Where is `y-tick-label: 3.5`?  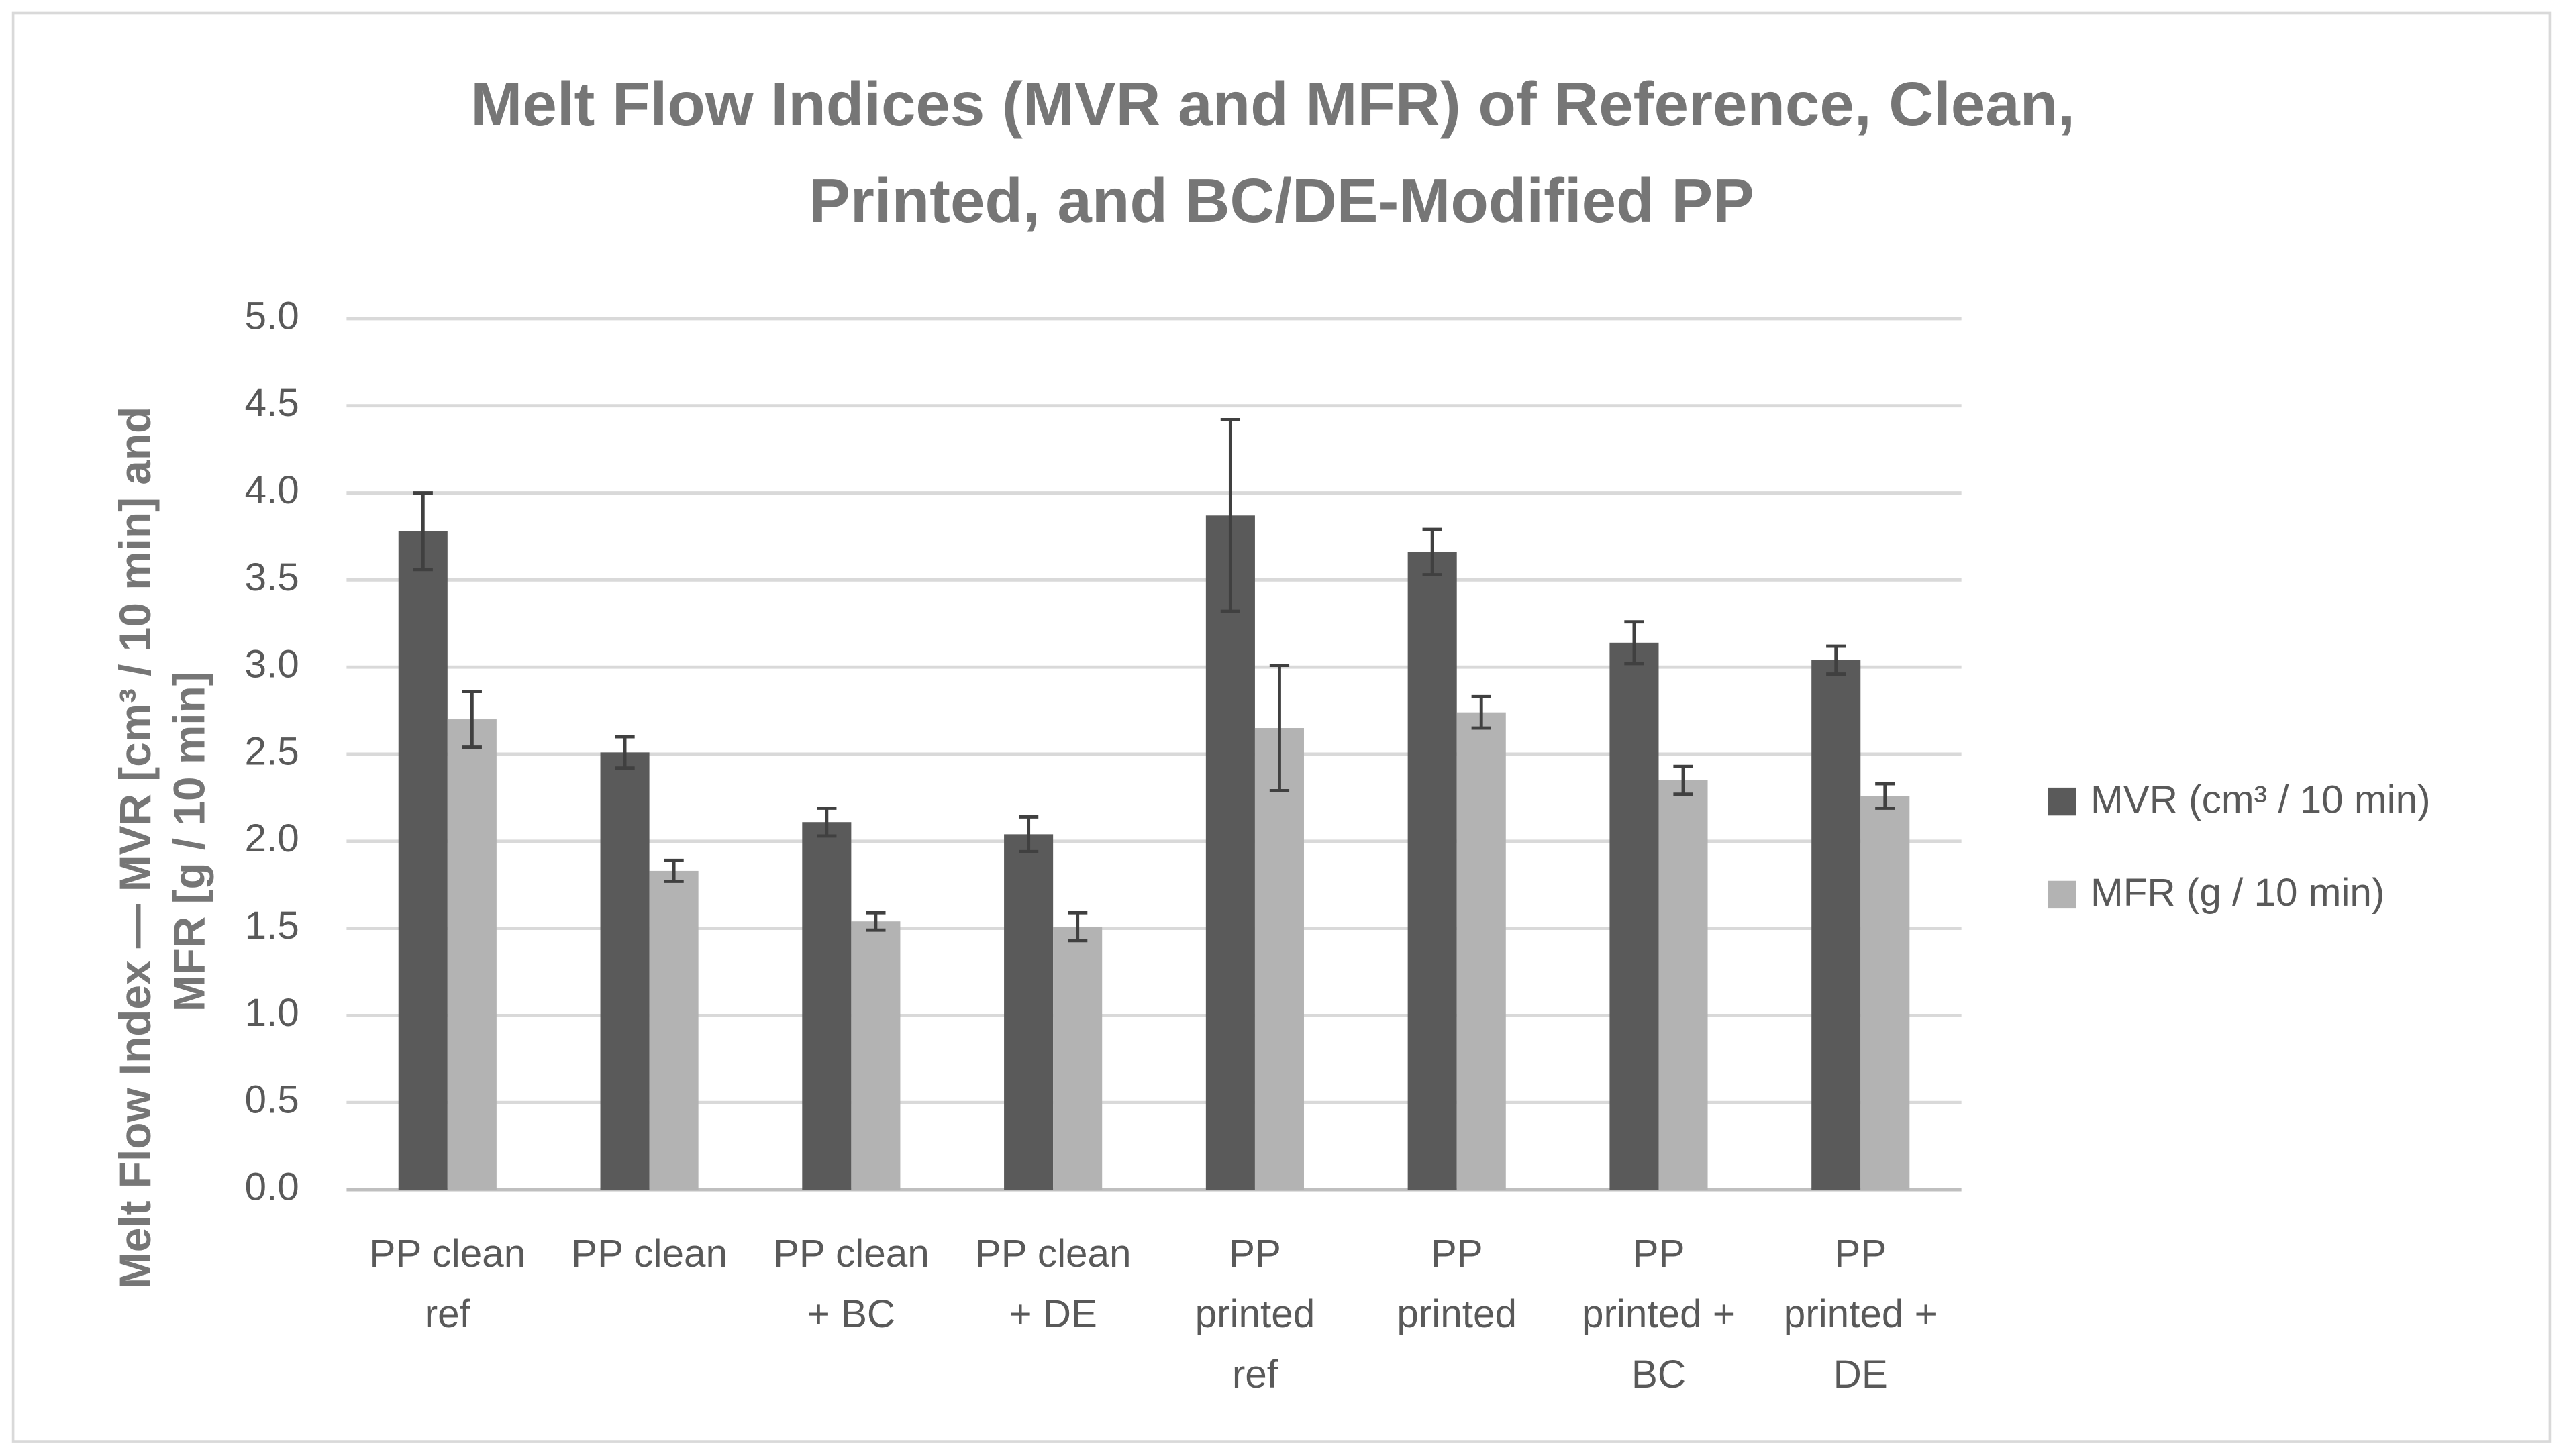 y-tick-label: 3.5 is located at coordinates (272, 577).